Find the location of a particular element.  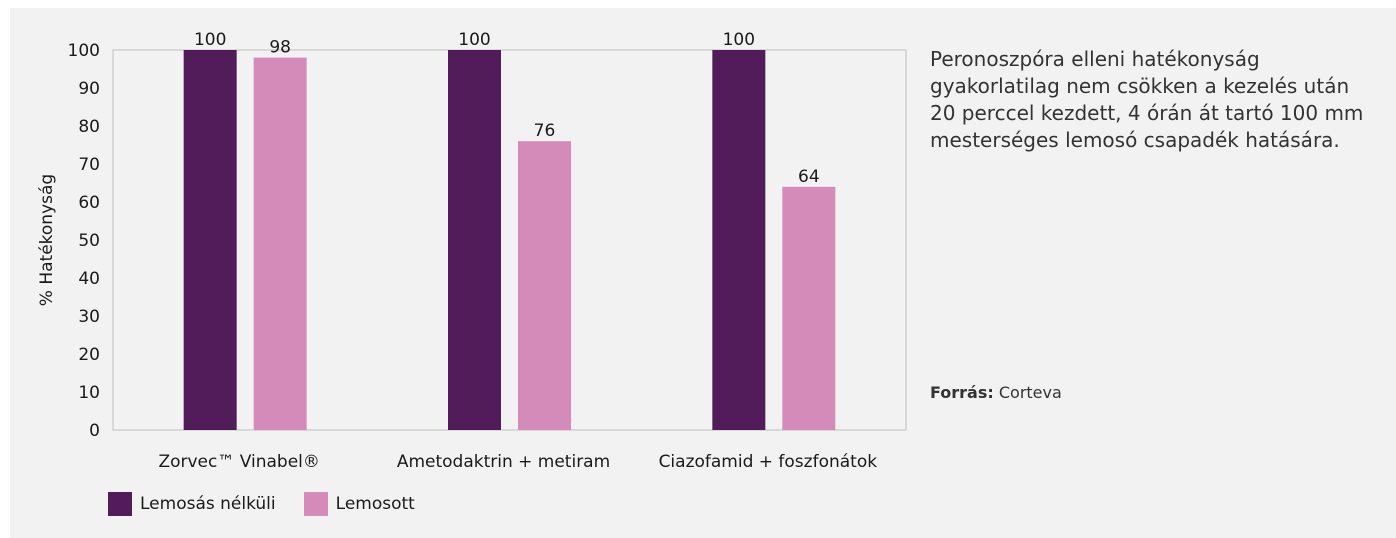

source-value: Corteva is located at coordinates (1027, 392).